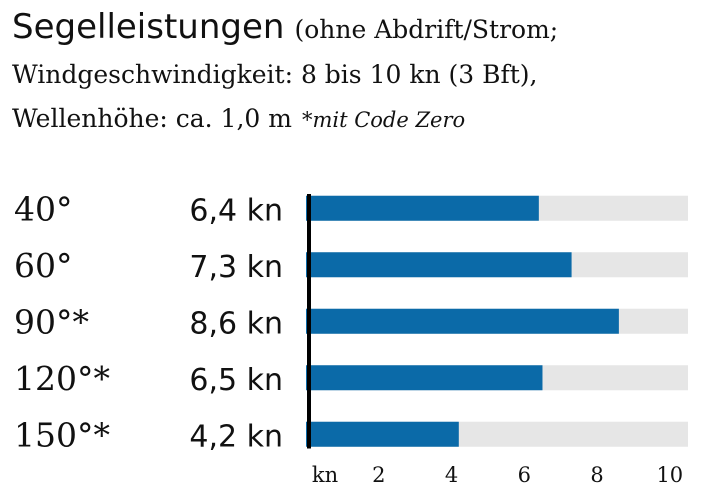 This screenshot has width=712, height=499. I want to click on subtitle: (ohne Abdrift/Strom;, so click(426, 29).